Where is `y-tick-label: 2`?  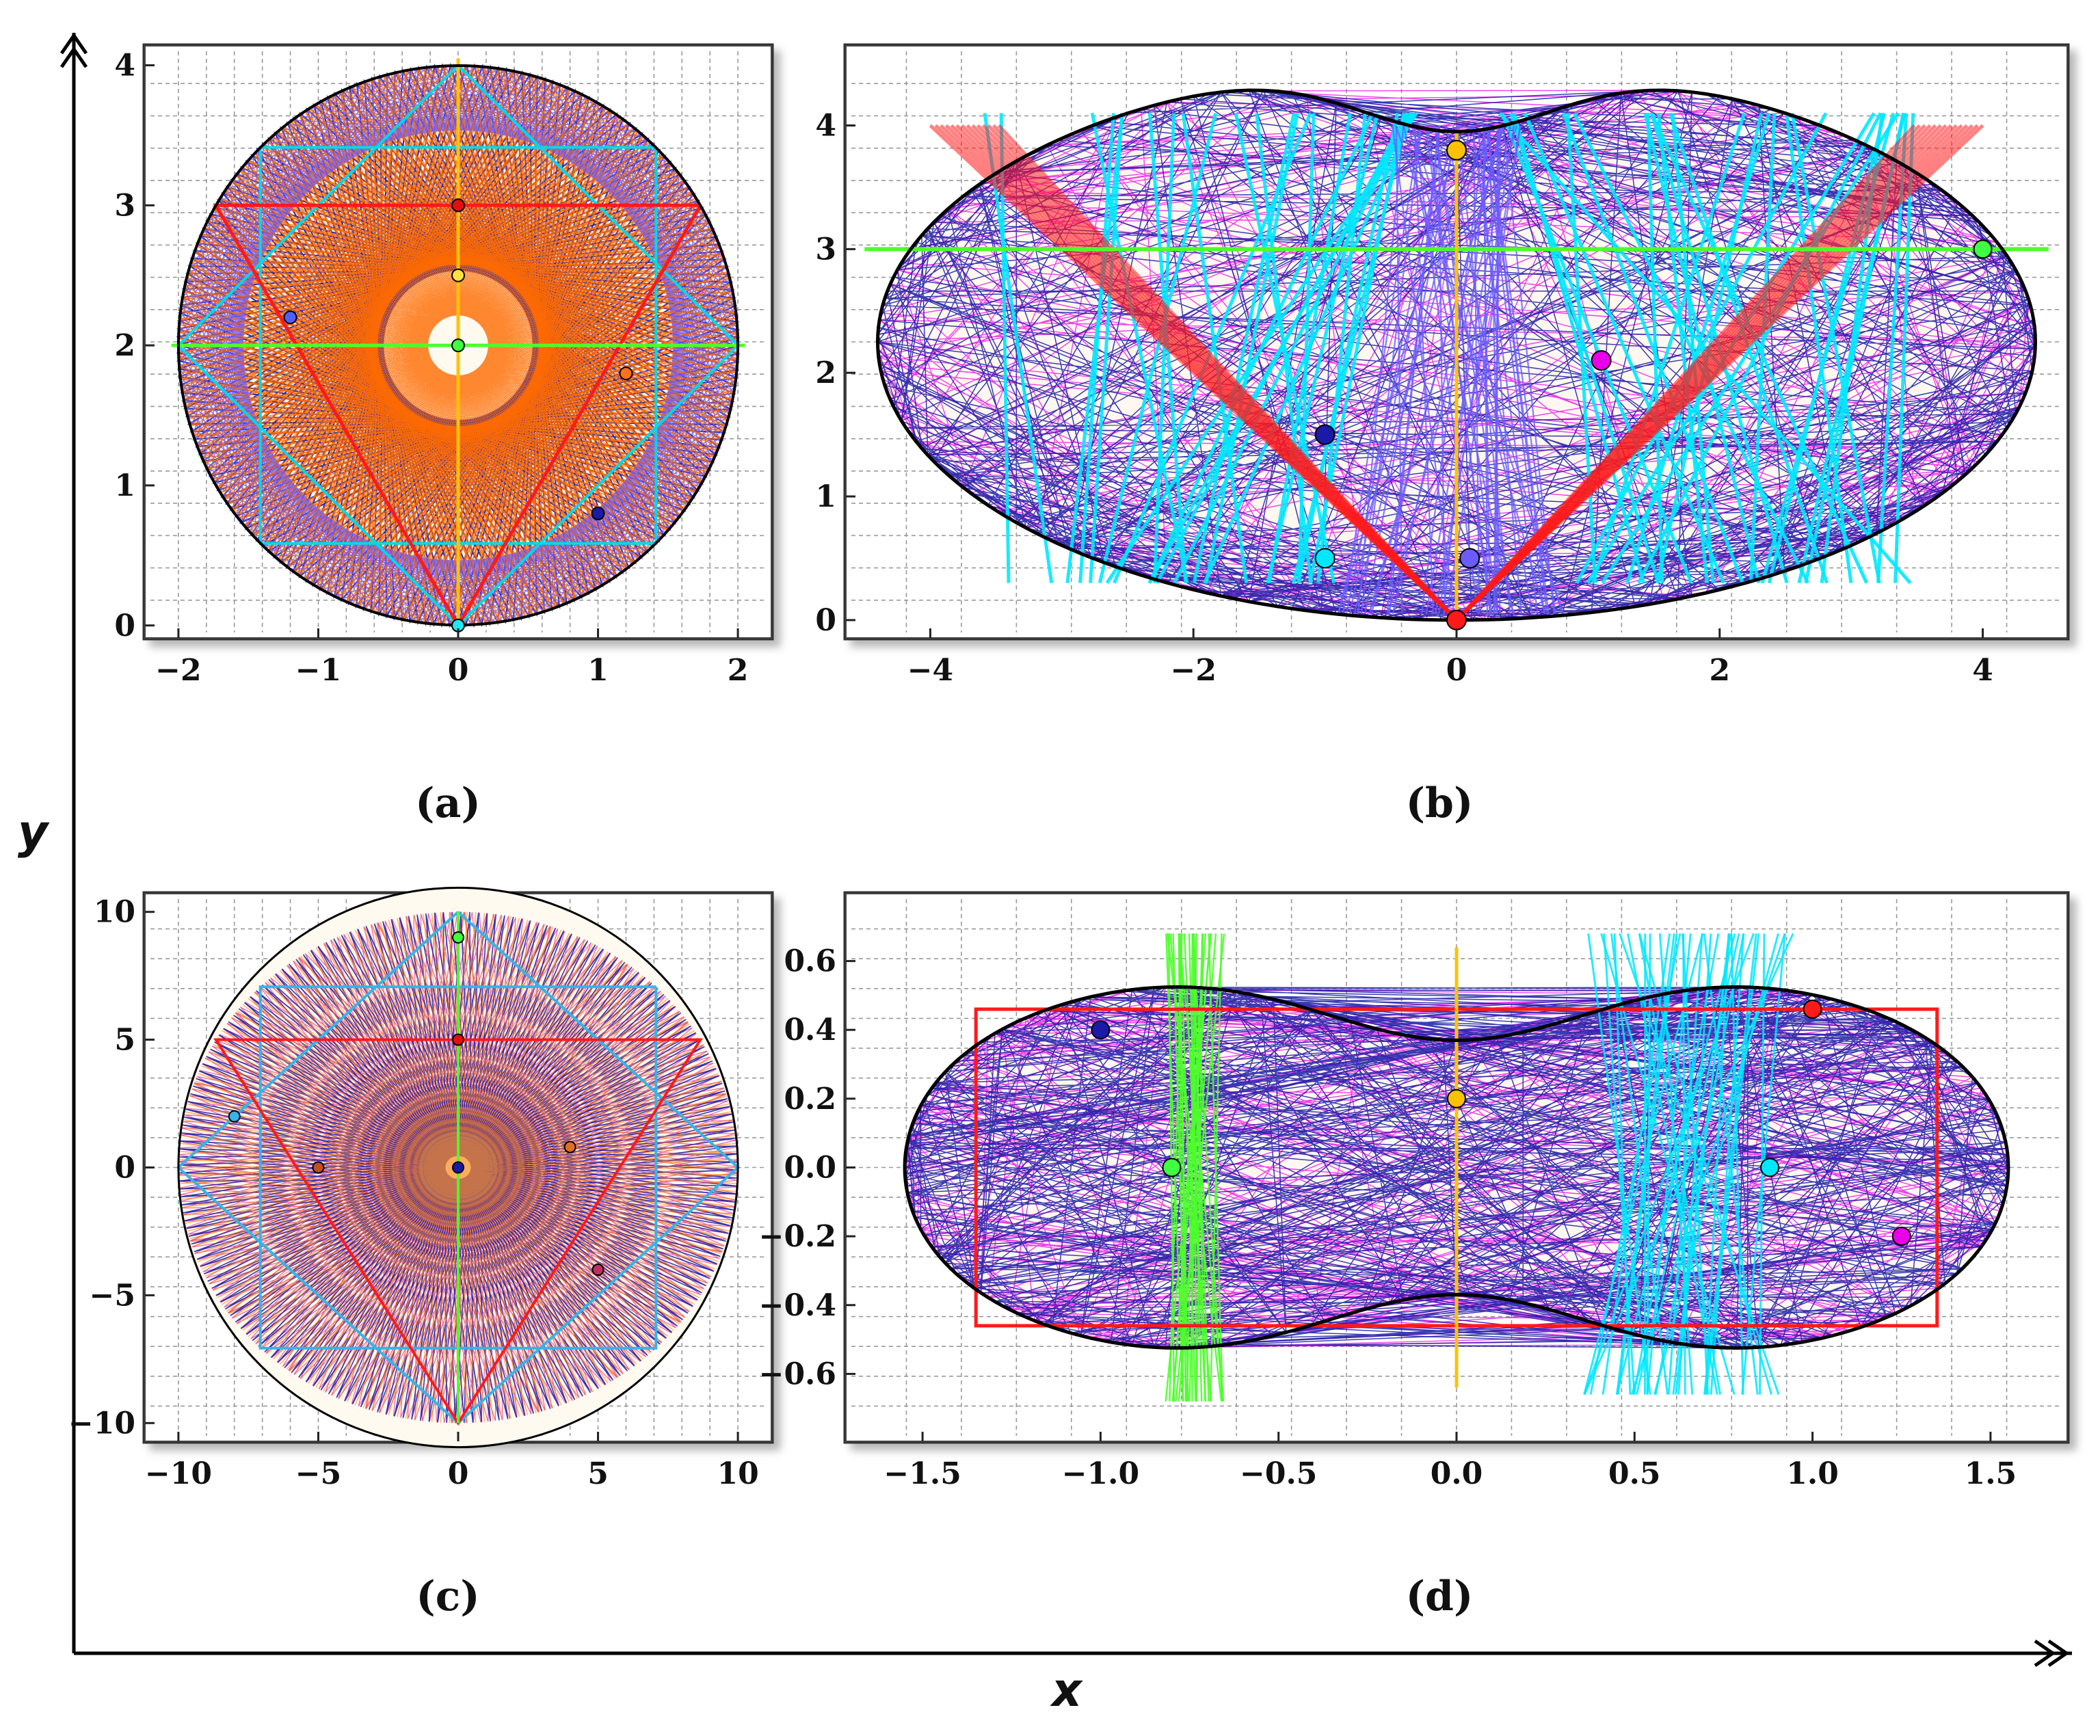 y-tick-label: 2 is located at coordinates (124, 345).